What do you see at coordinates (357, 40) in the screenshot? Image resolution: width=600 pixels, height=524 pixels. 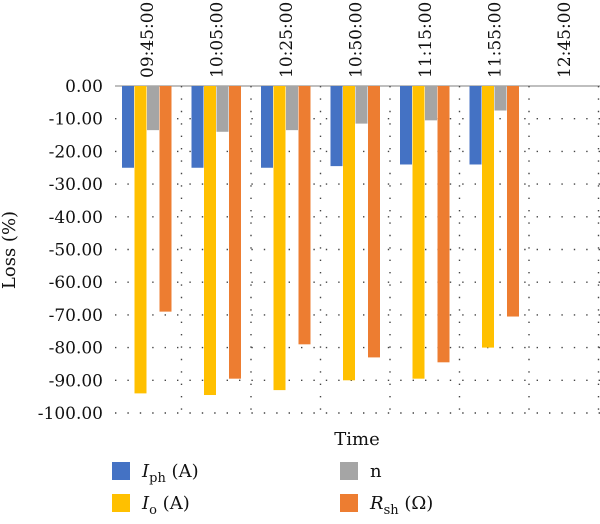 I see `x-tick-label: 10:50:00` at bounding box center [357, 40].